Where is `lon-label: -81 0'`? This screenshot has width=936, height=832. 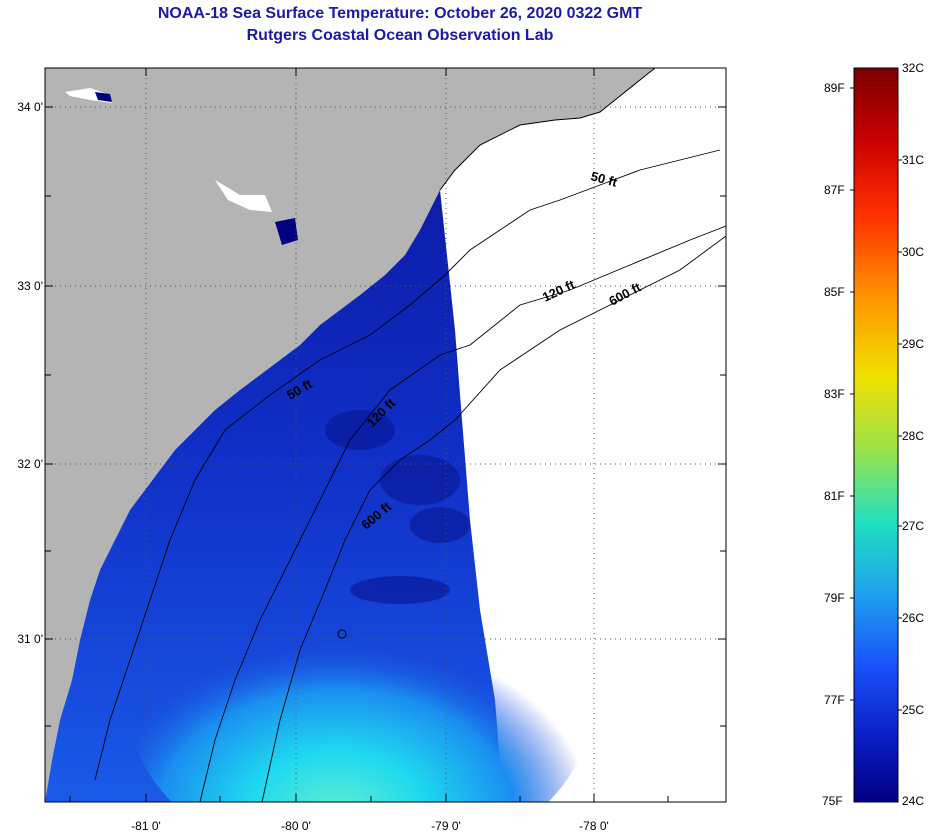
lon-label: -81 0' is located at coordinates (146, 825).